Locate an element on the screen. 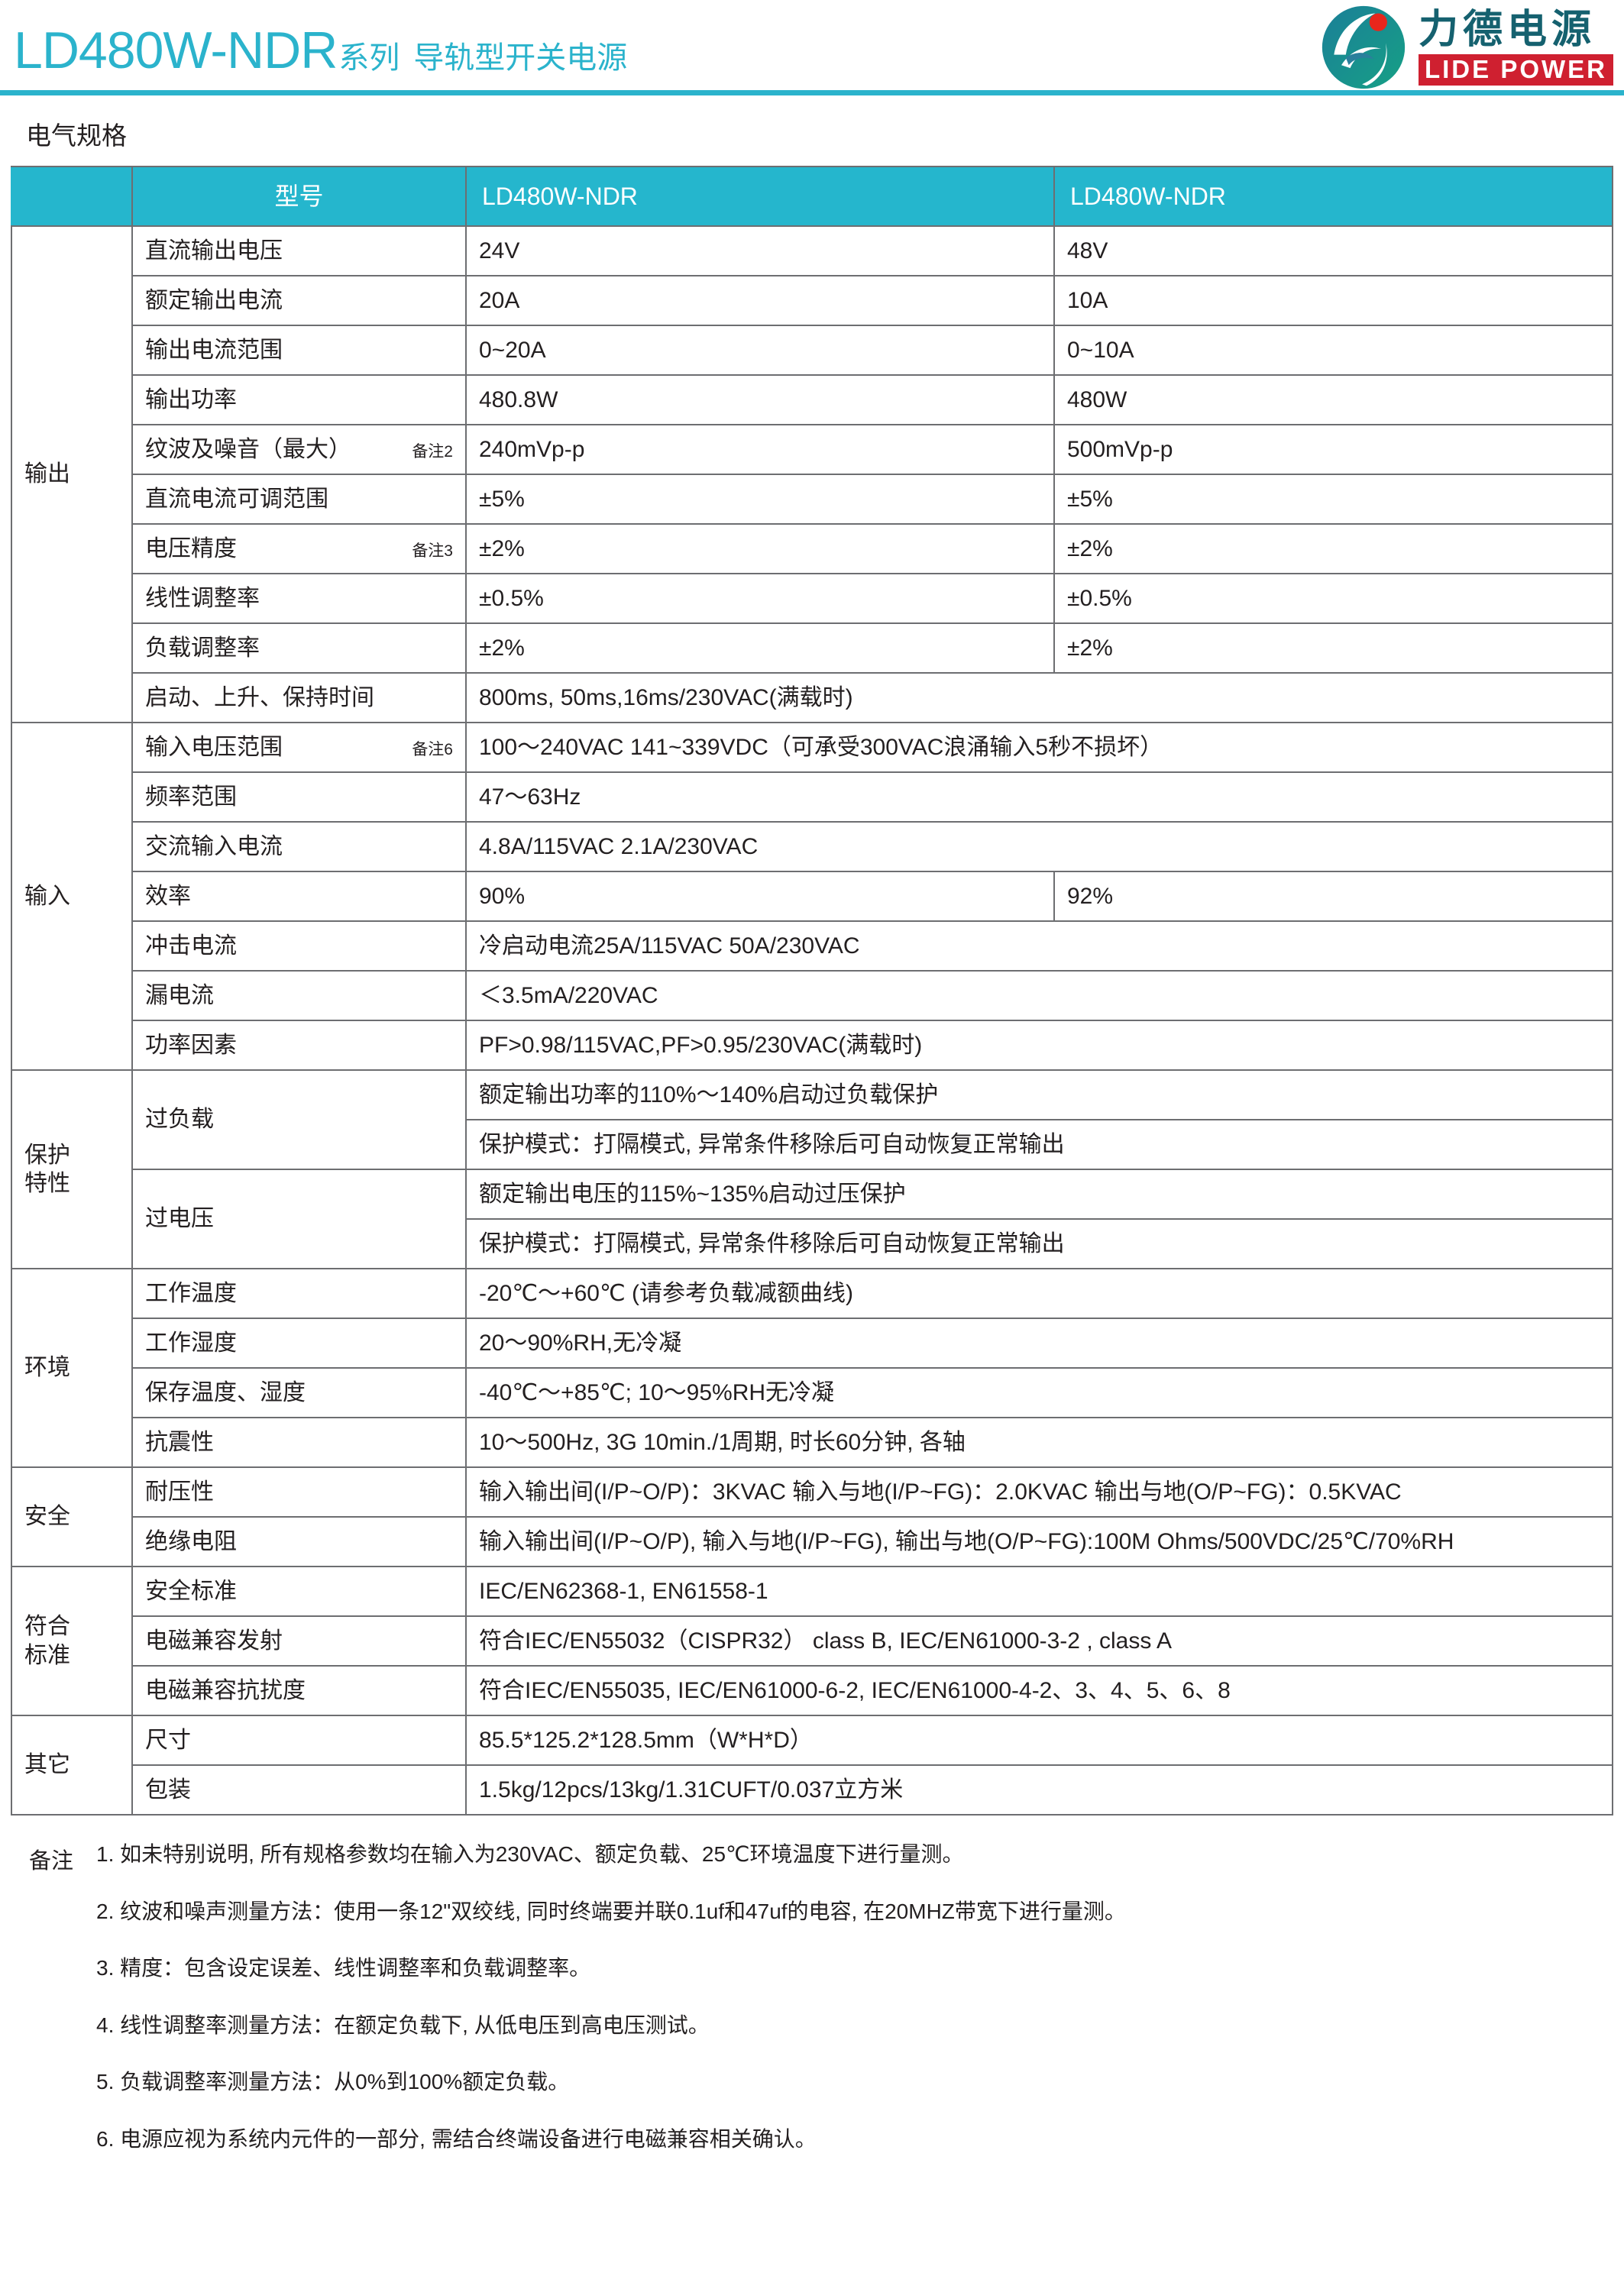 Image resolution: width=1624 pixels, height=2273 pixels. table-row: 功率因素 PF>0.98/115VAC,PF>0.95/230VAC(满载时) is located at coordinates (812, 1046).